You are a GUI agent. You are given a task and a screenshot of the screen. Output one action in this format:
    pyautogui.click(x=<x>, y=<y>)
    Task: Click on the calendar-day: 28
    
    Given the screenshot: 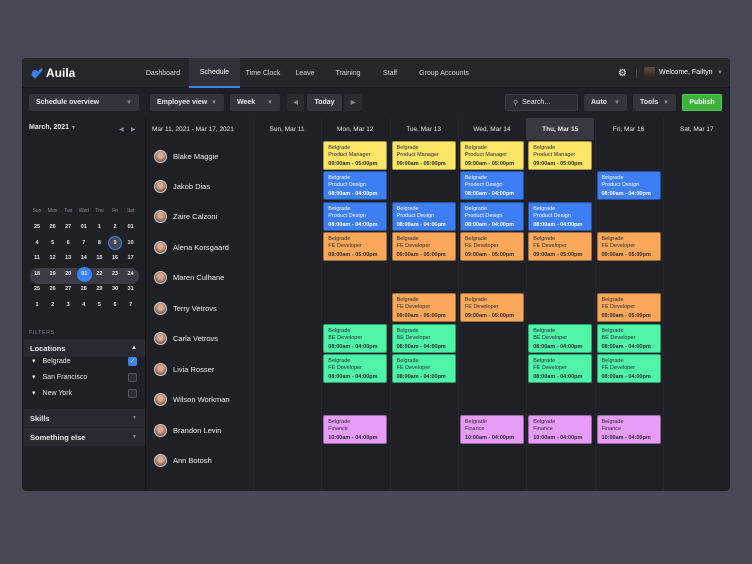 What is the action you would take?
    pyautogui.click(x=83, y=289)
    